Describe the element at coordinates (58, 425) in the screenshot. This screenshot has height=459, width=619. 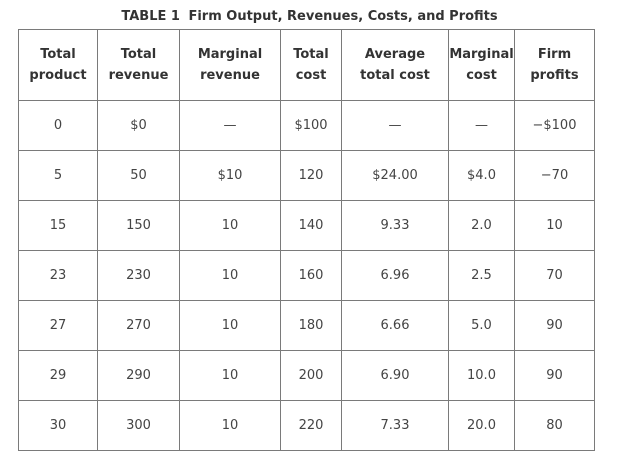
I see `table-cell: 30` at that location.